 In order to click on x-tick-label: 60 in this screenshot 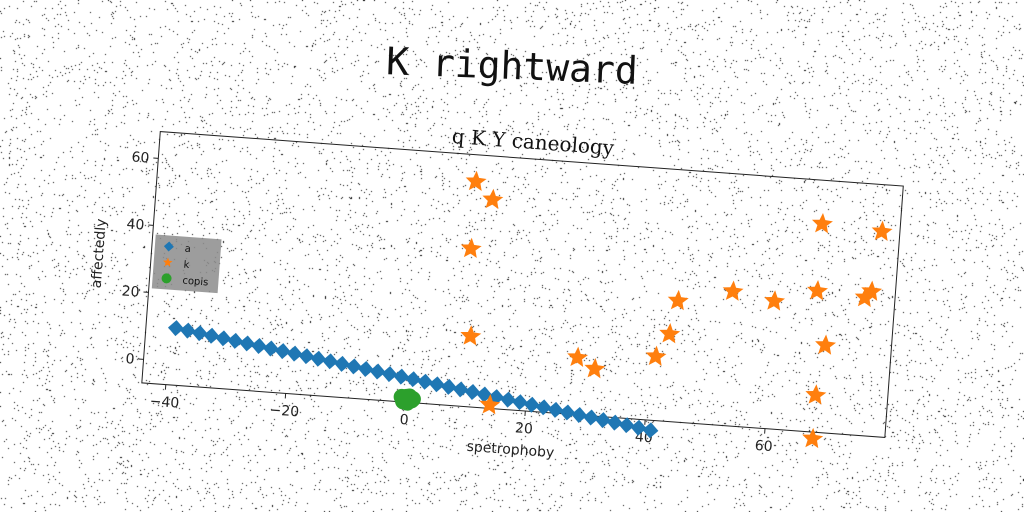, I will do `click(763, 446)`.